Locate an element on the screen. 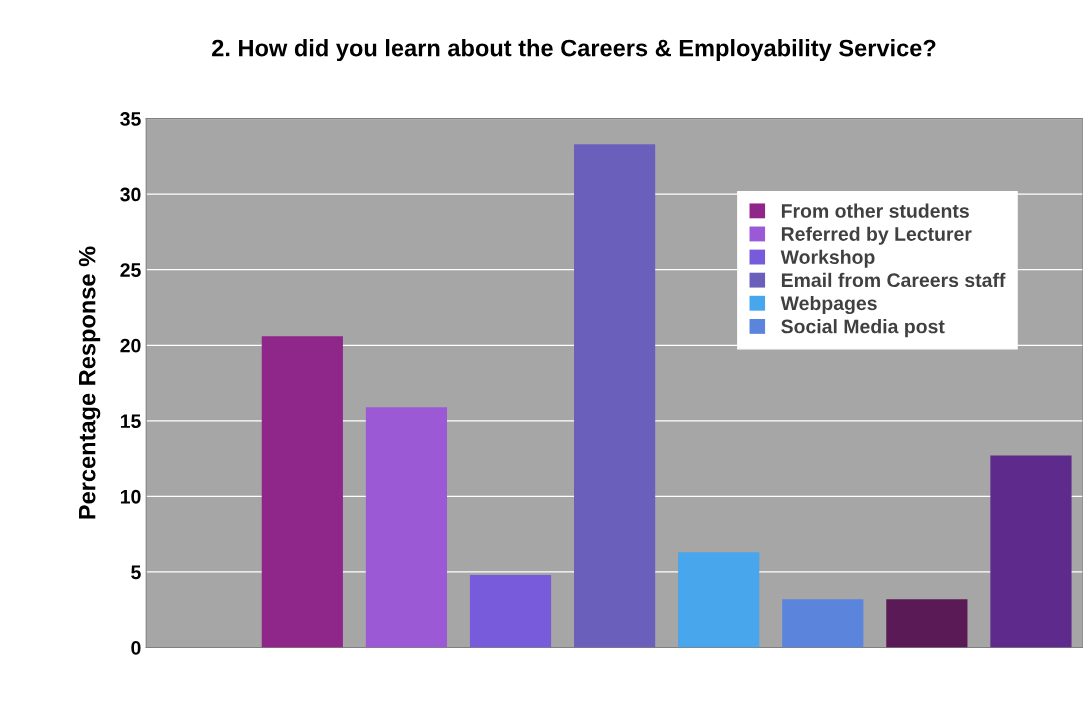 The width and height of the screenshot is (1083, 710). y-tick-label: 35 is located at coordinates (130, 119).